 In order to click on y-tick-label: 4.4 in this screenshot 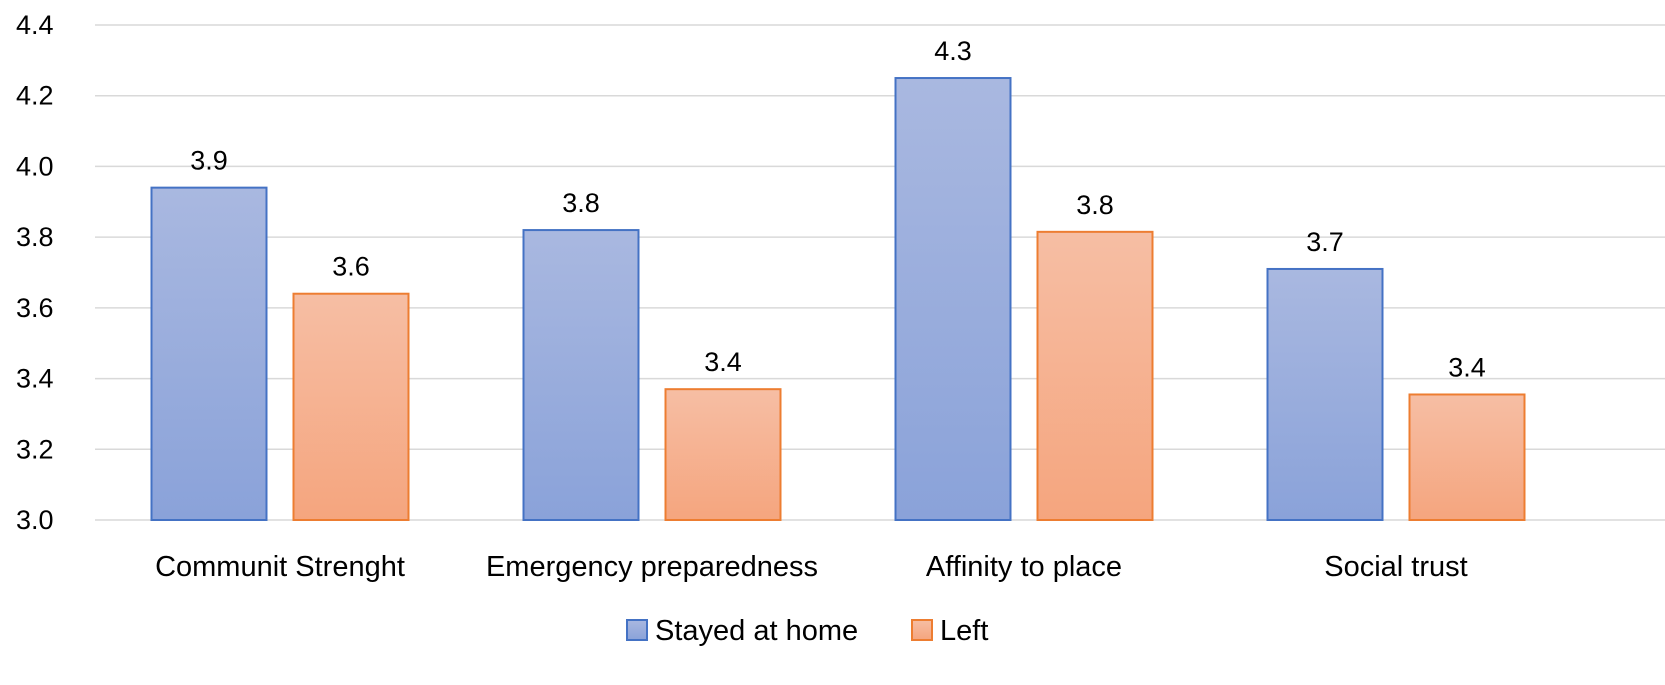, I will do `click(35, 25)`.